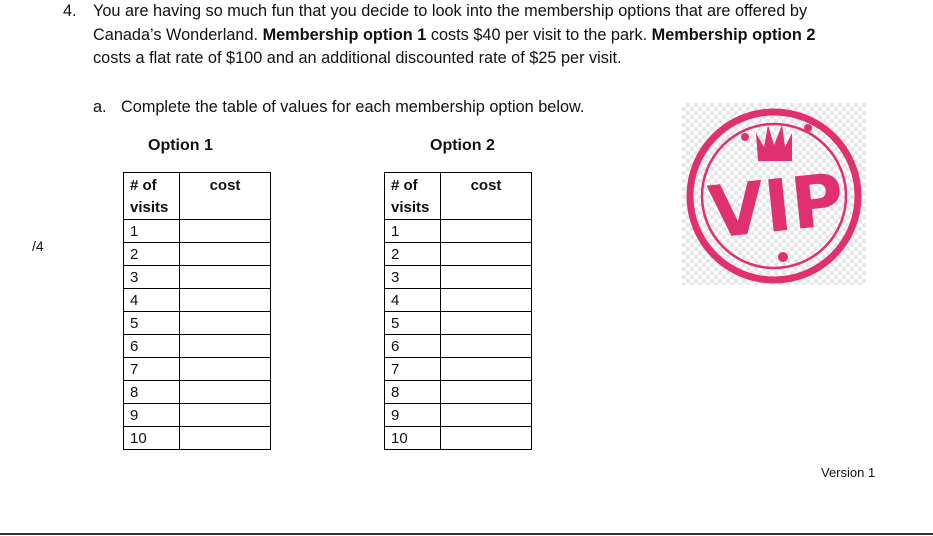 The height and width of the screenshot is (536, 933). Describe the element at coordinates (733, 35) in the screenshot. I see `option-2-label: Membership option 2` at that location.